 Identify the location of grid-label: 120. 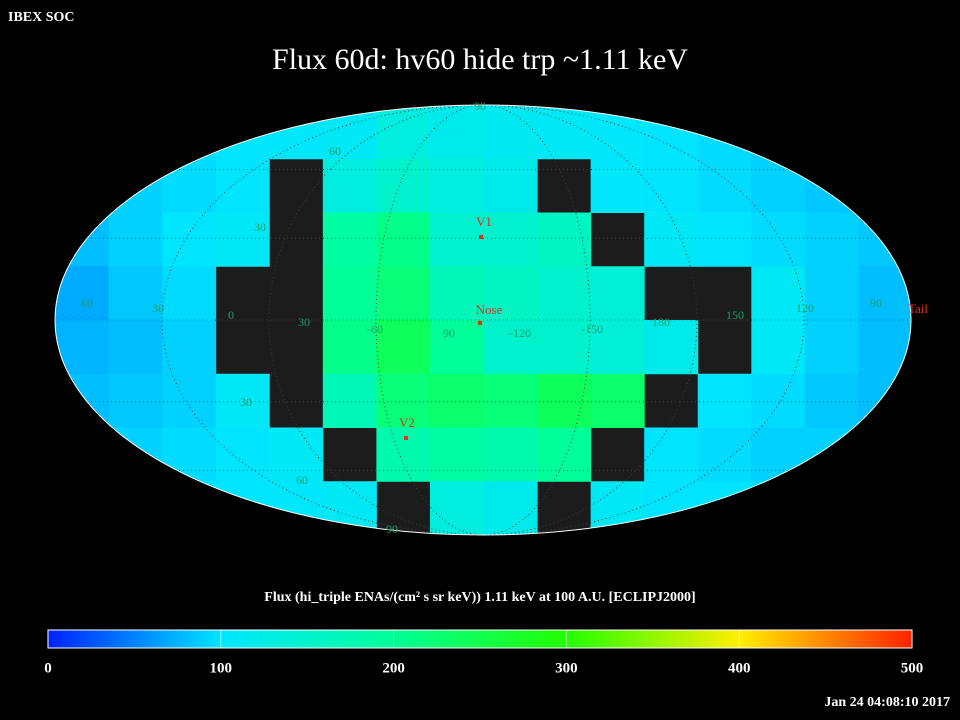
(805, 308).